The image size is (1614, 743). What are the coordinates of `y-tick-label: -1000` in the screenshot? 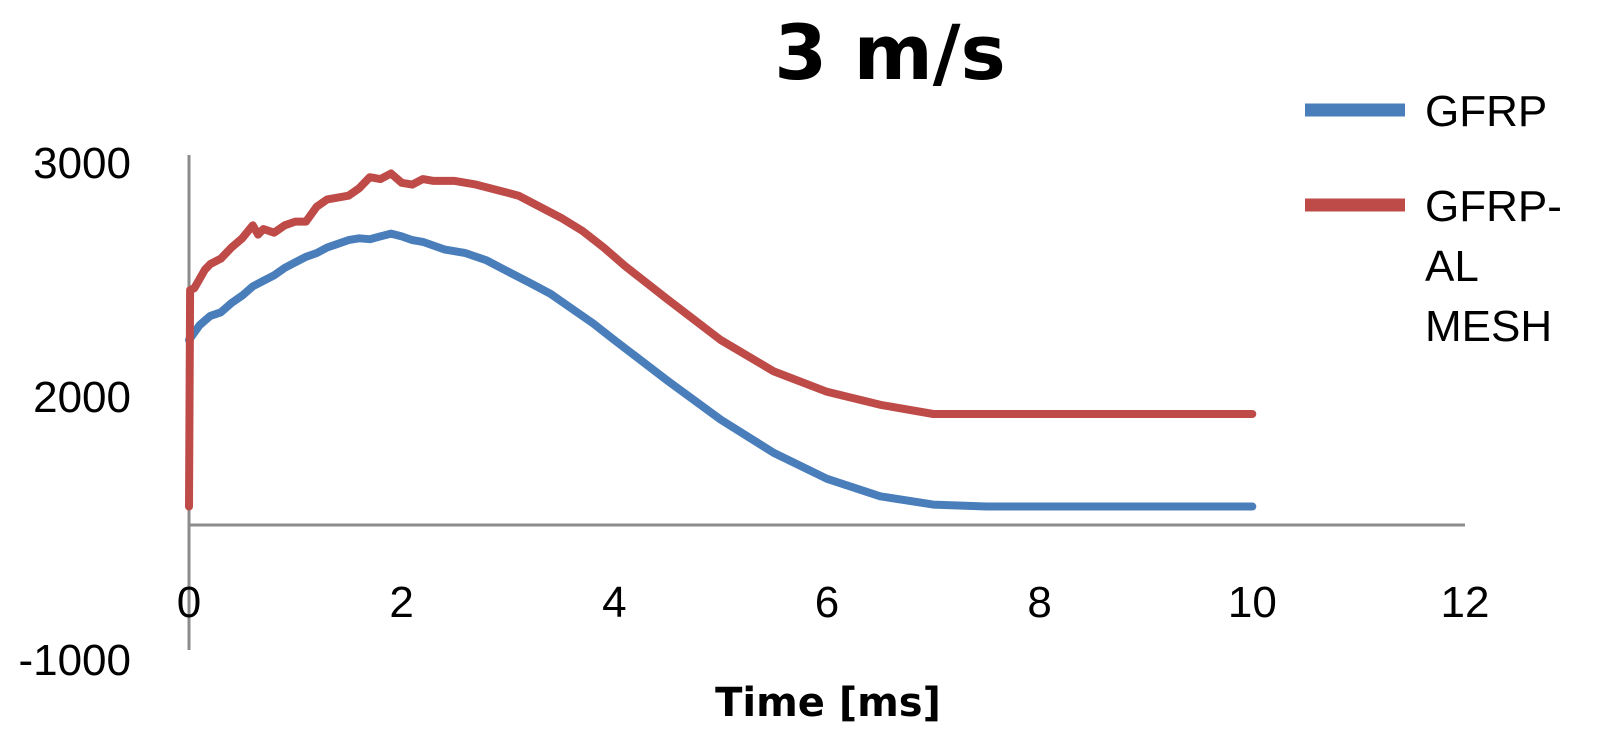 It's located at (74, 660).